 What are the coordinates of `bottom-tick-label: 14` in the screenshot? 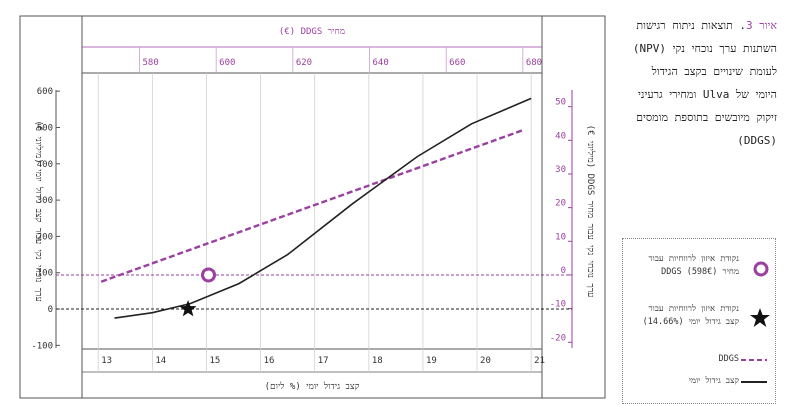 It's located at (160, 361).